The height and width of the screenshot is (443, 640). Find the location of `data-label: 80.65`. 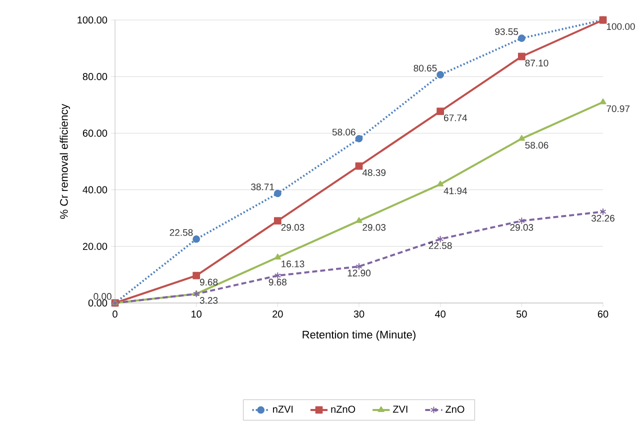

data-label: 80.65 is located at coordinates (425, 68).